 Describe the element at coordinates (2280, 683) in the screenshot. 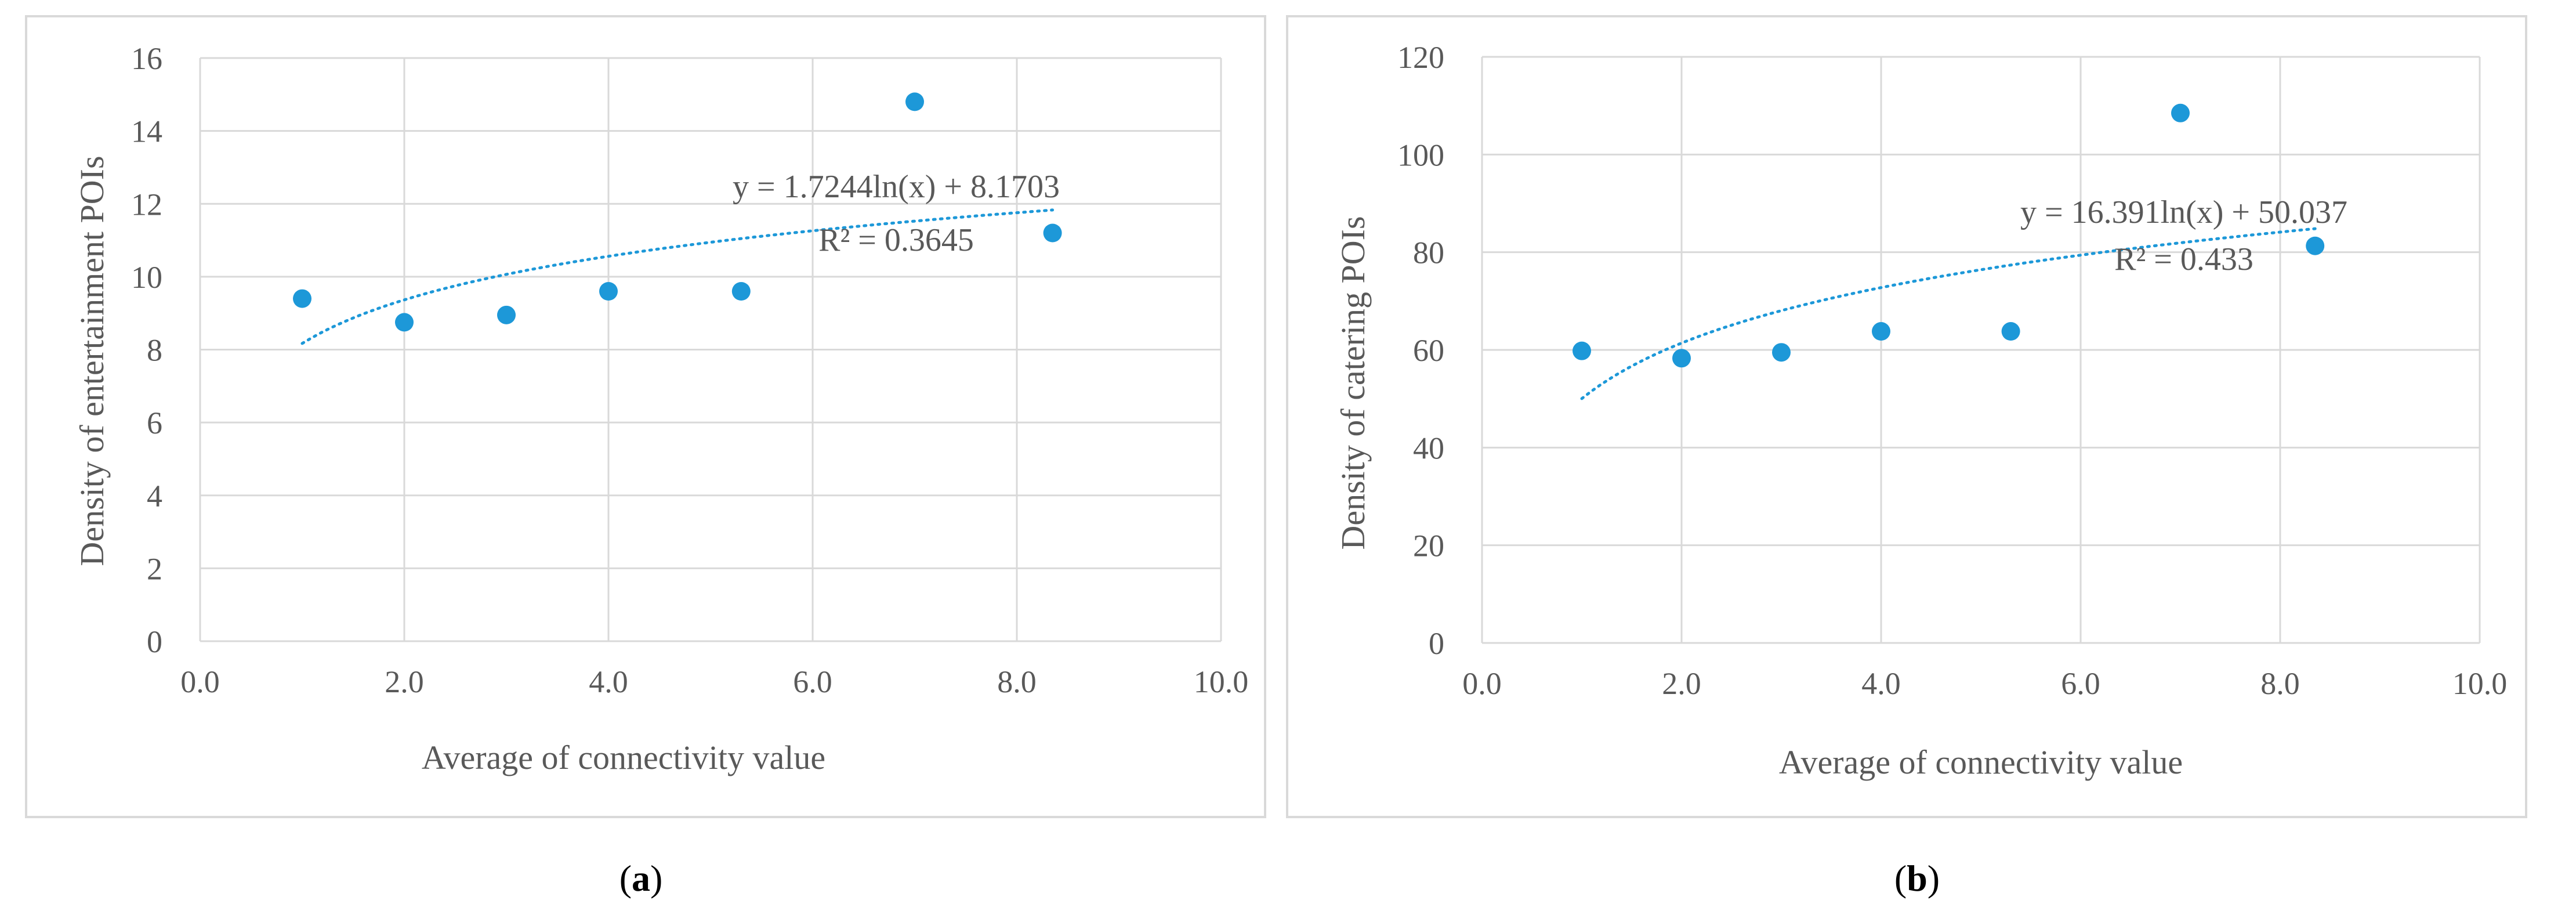

I see `x-tick-label-b: 8.0` at that location.